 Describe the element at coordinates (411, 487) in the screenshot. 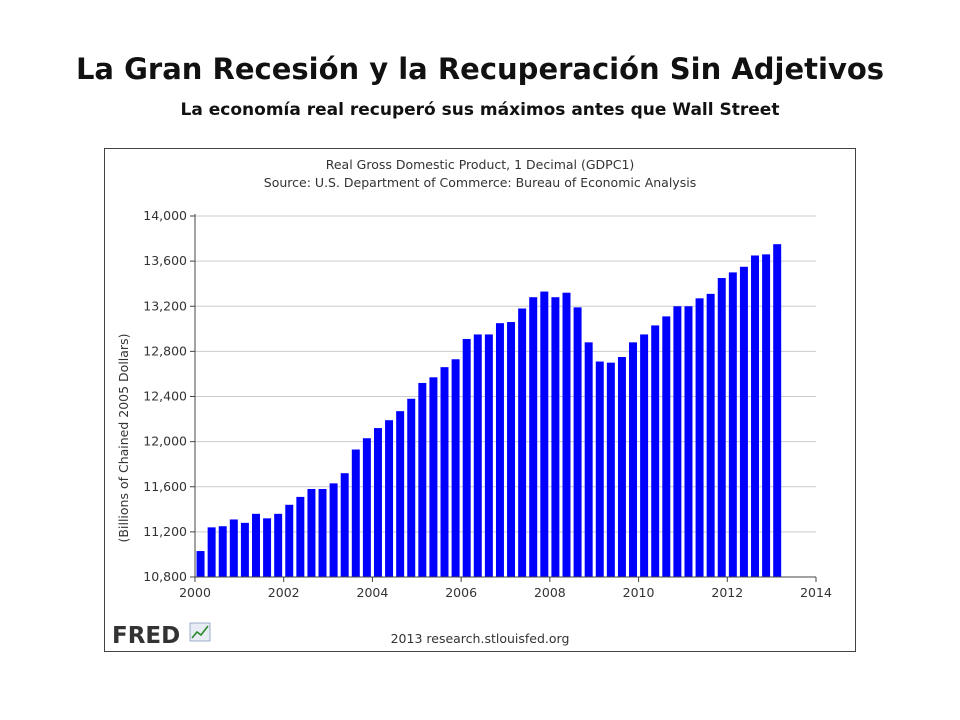

I see `bar-2004-Q4` at that location.